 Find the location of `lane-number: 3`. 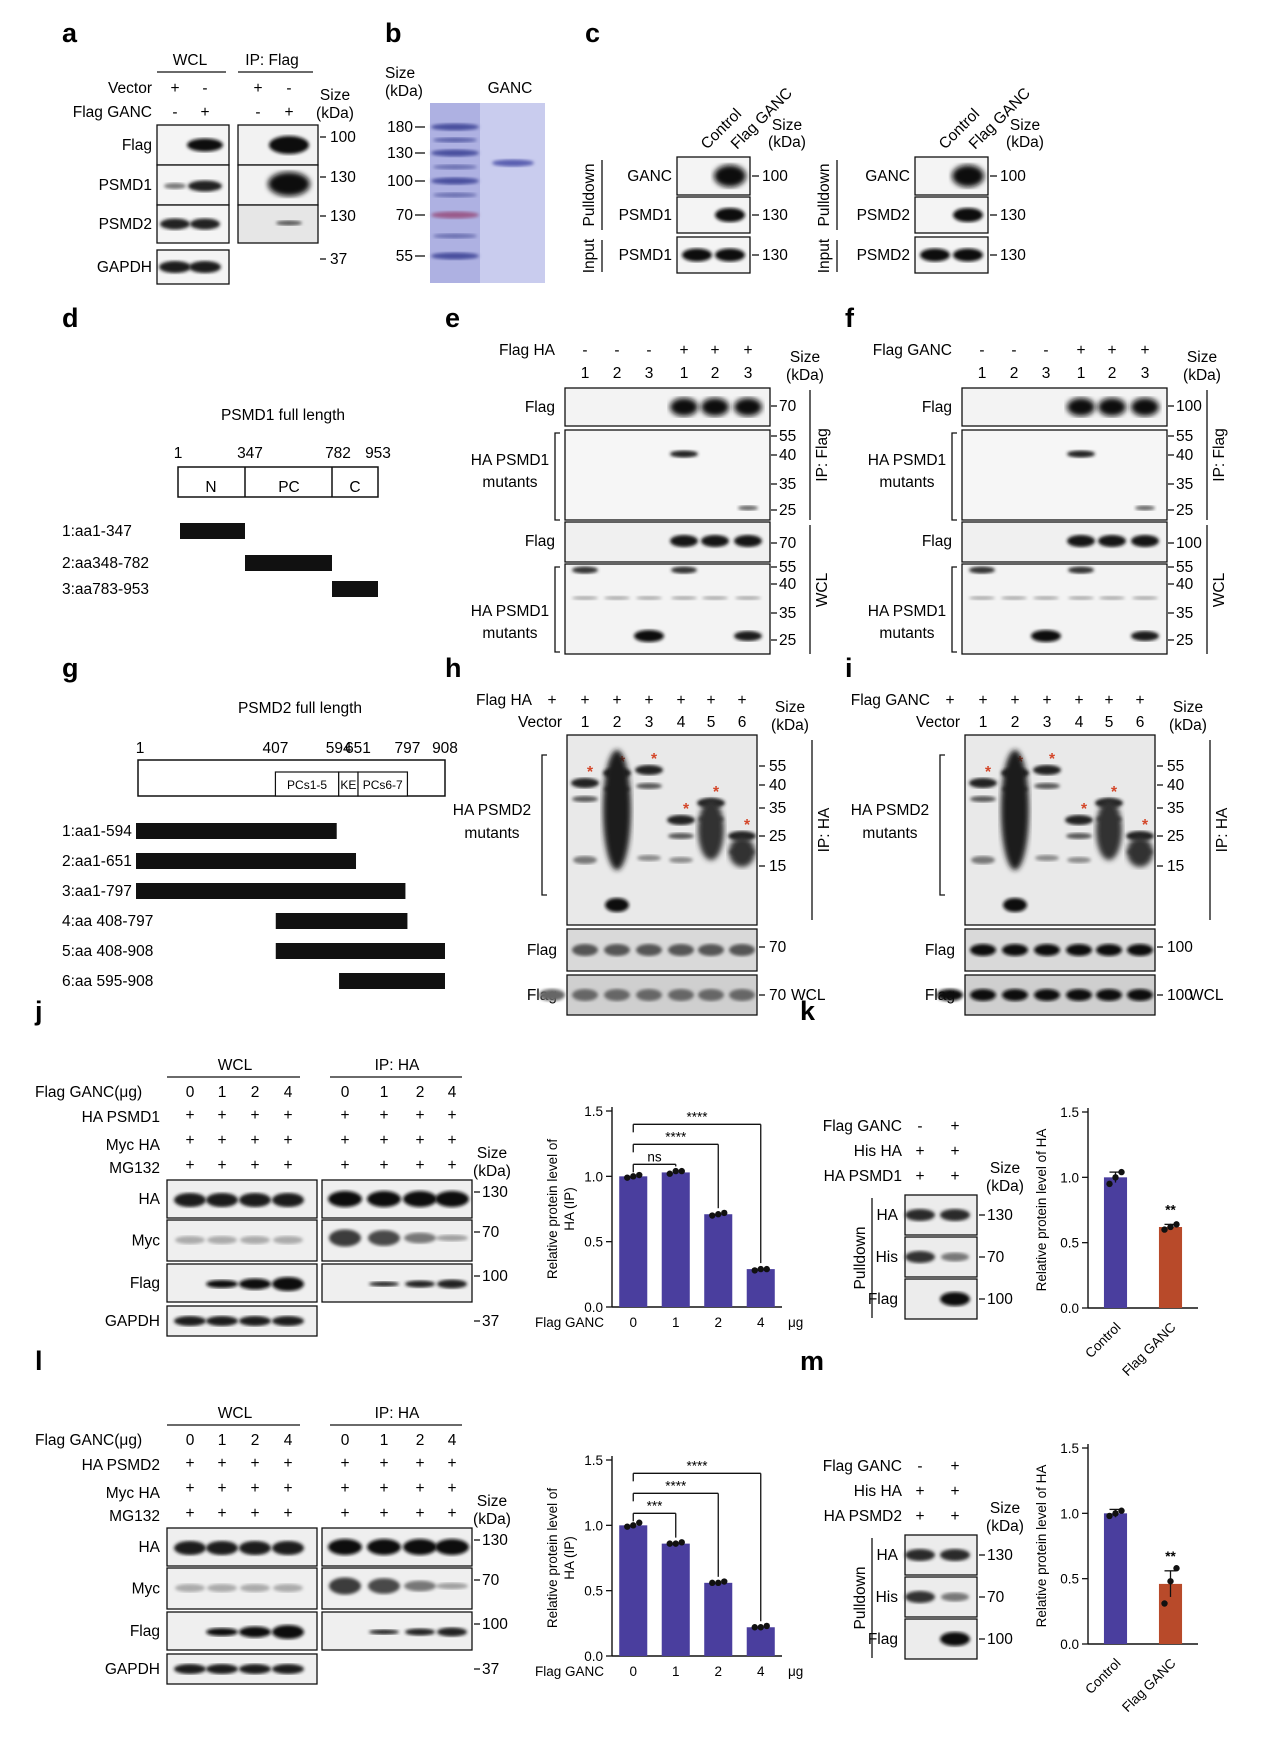

lane-number: 3 is located at coordinates (1145, 373).